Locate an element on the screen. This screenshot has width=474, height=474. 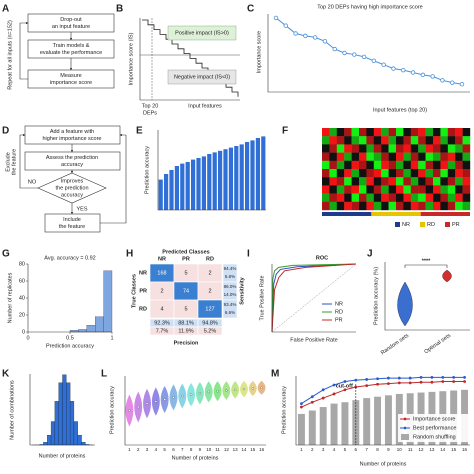
precision-value: 11.9% is located at coordinates (185, 331).